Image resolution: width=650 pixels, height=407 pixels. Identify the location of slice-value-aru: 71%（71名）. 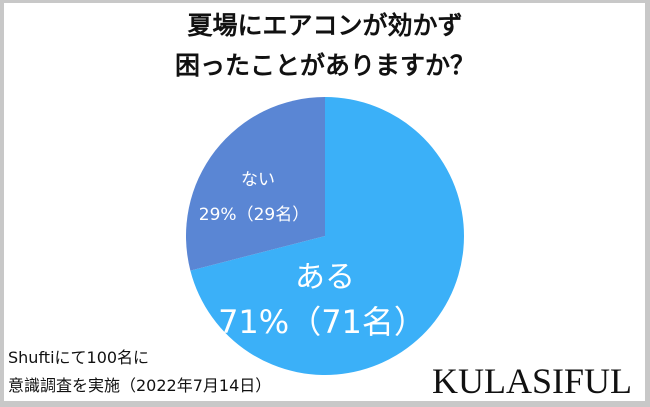
(322, 322).